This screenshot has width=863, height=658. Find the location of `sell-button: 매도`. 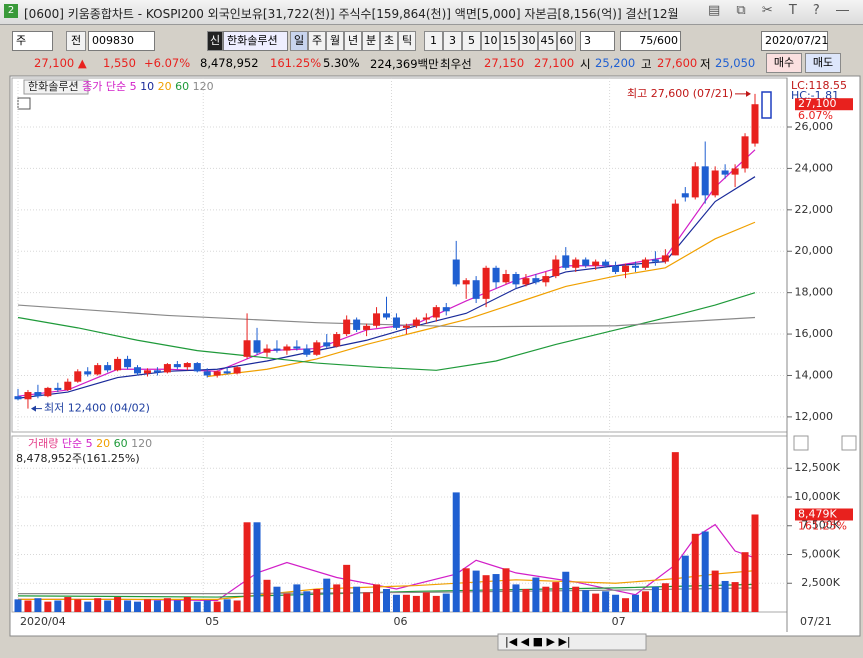

sell-button: 매도 is located at coordinates (823, 63).